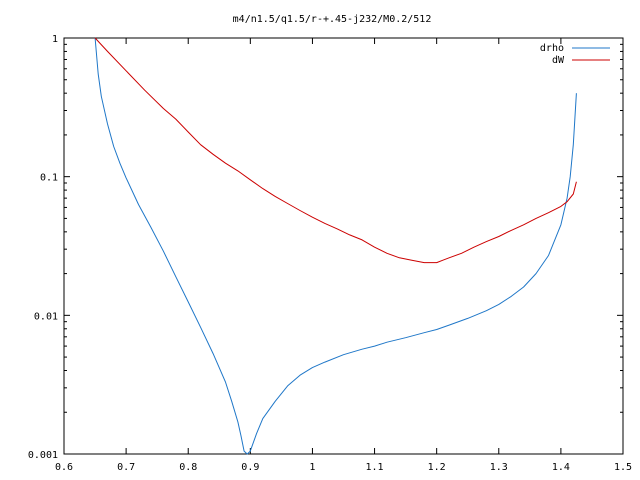 The image size is (640, 480). What do you see at coordinates (552, 48) in the screenshot?
I see `legend-label-drho: drho` at bounding box center [552, 48].